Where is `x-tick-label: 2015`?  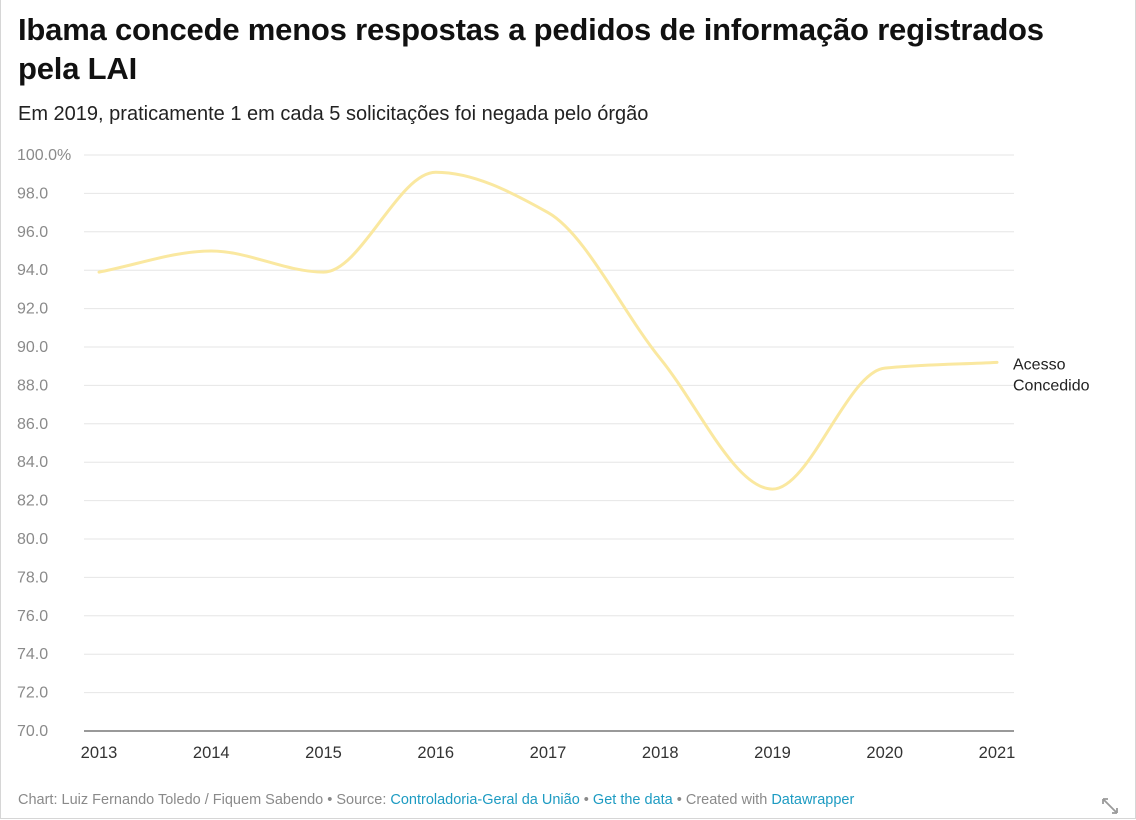
x-tick-label: 2015 is located at coordinates (323, 753).